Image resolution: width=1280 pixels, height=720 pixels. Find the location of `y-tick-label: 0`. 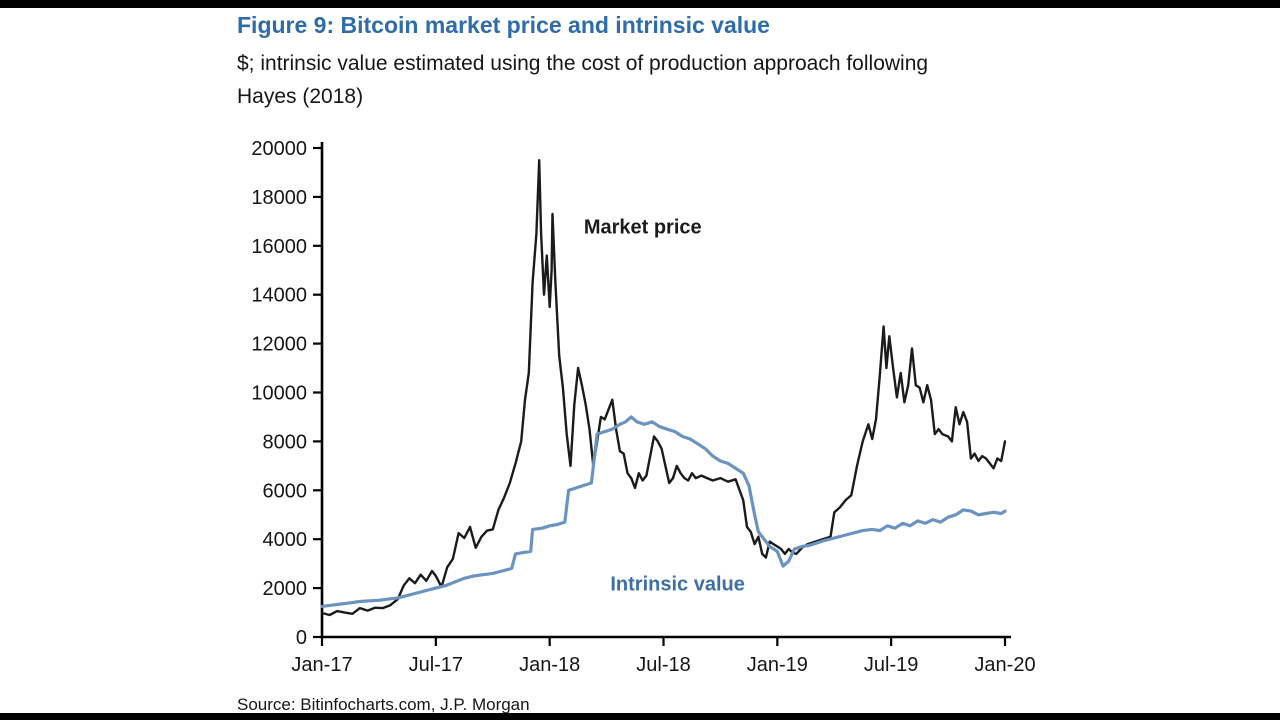

y-tick-label: 0 is located at coordinates (301, 638).